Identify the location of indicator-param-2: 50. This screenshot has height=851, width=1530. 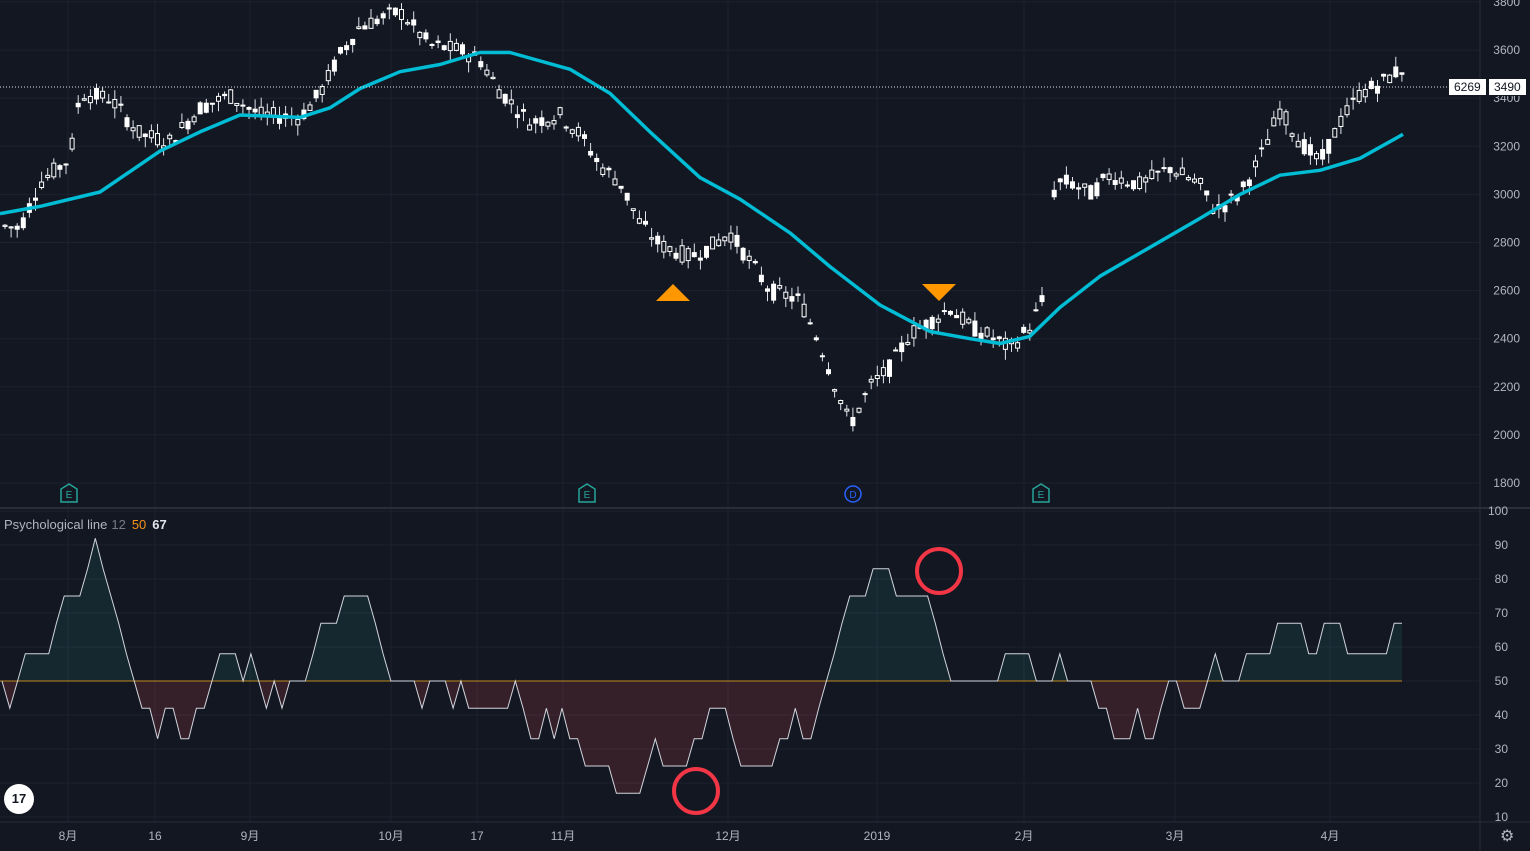
(139, 524).